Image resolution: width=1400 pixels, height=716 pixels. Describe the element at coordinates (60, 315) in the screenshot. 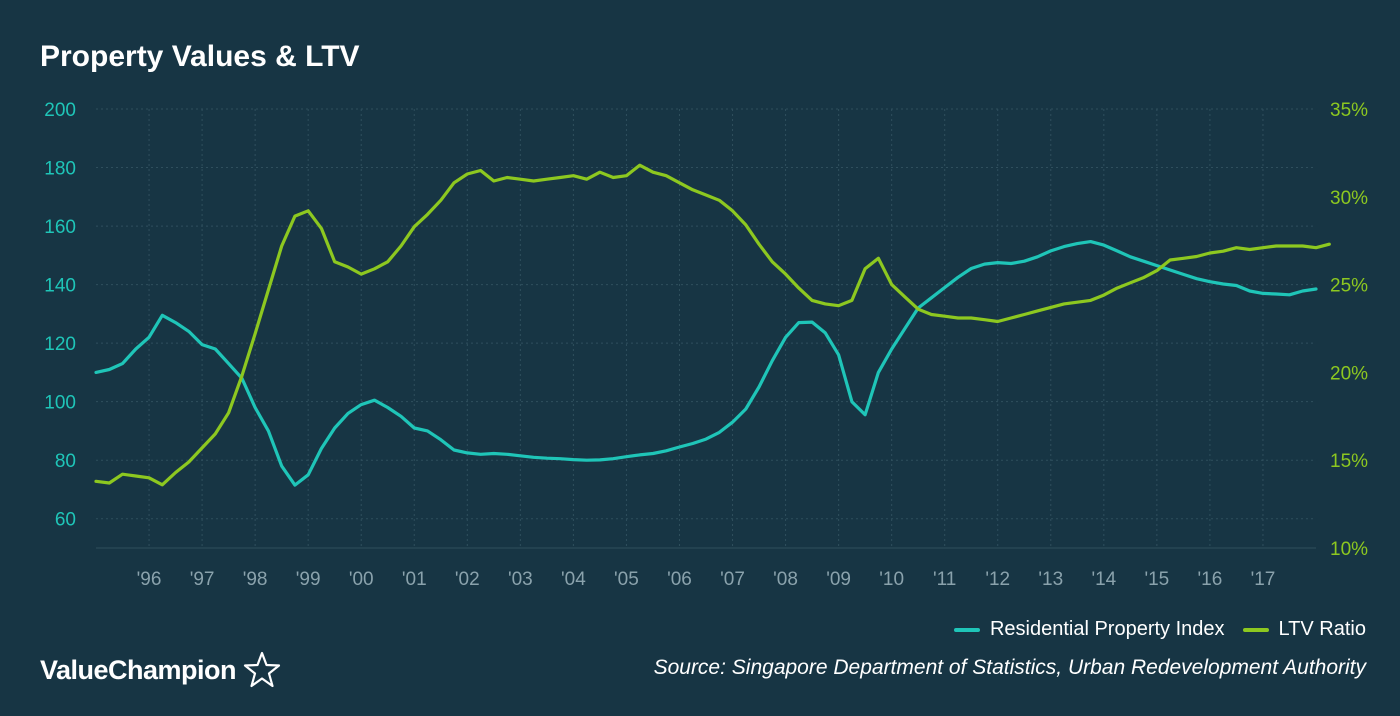

I see `left-axis: 60 80 100 120 140 160 180 200` at that location.